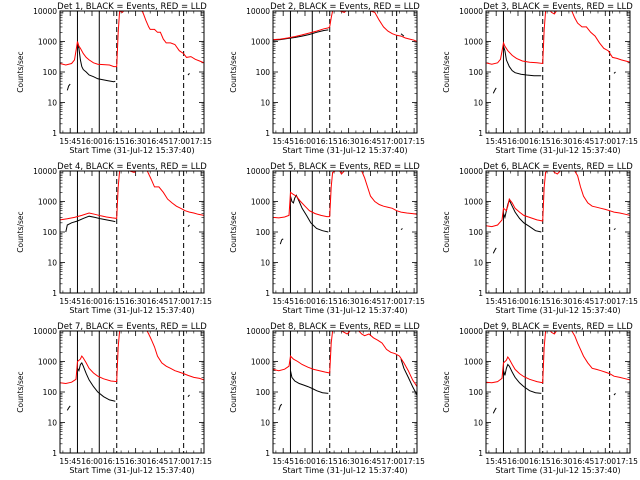 This screenshot has width=640, height=480. What do you see at coordinates (558, 327) in the screenshot?
I see `panel-title: Det 9, BLACK = Events, RED = LLD` at bounding box center [558, 327].